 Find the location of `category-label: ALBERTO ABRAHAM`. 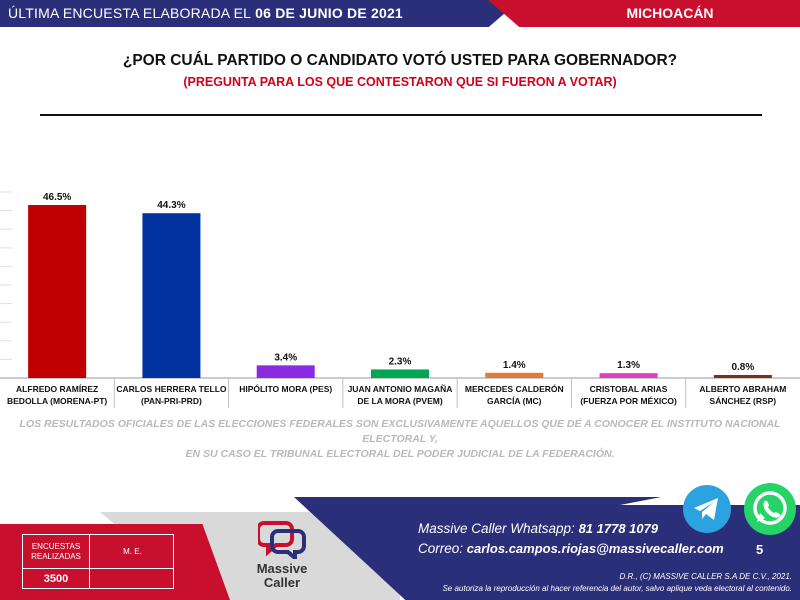

category-label: ALBERTO ABRAHAM is located at coordinates (742, 389).